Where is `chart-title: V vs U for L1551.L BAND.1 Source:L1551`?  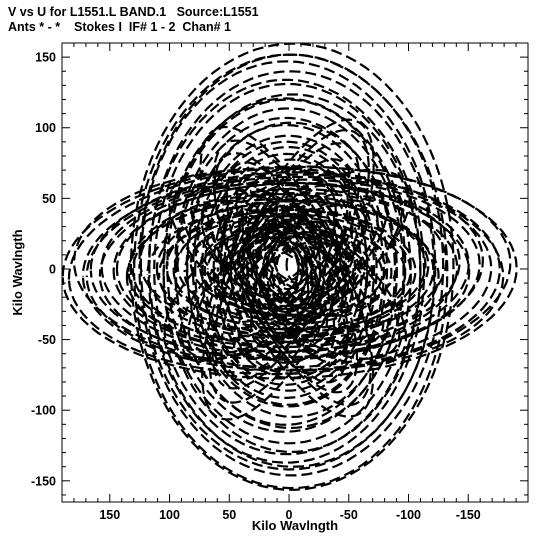 chart-title: V vs U for L1551.L BAND.1 Source:L1551 is located at coordinates (133, 12).